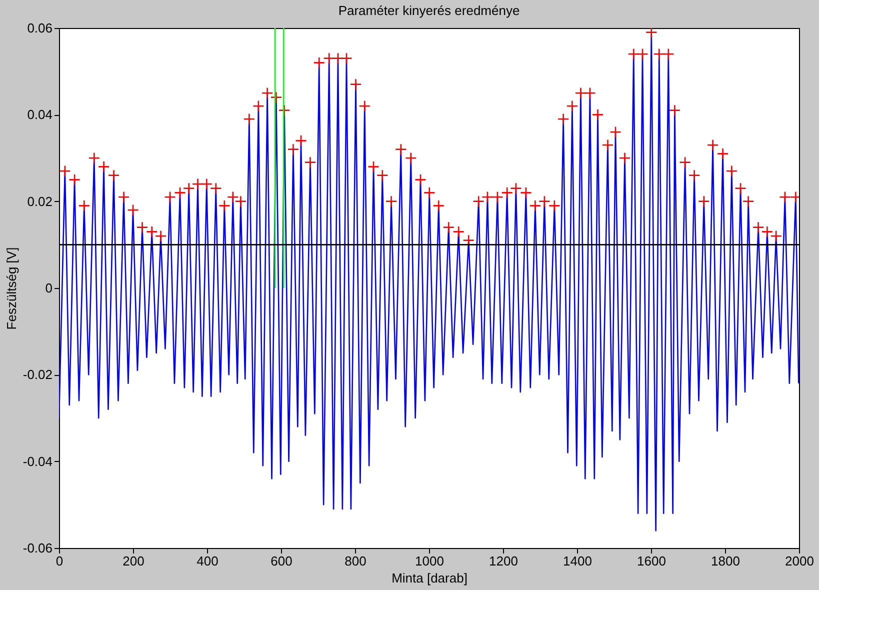 This screenshot has height=642, width=872. What do you see at coordinates (725, 561) in the screenshot?
I see `x-tick-label: 1800` at bounding box center [725, 561].